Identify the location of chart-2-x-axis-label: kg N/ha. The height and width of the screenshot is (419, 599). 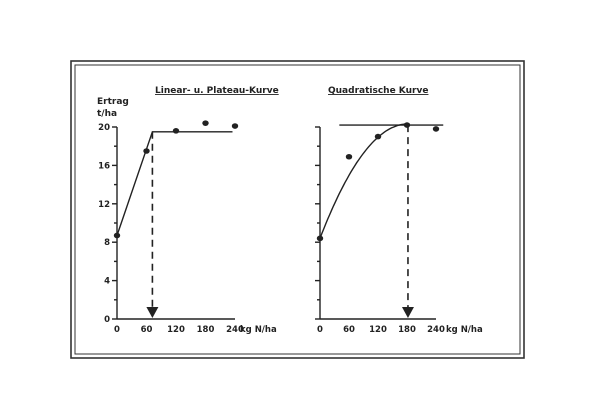
(464, 330).